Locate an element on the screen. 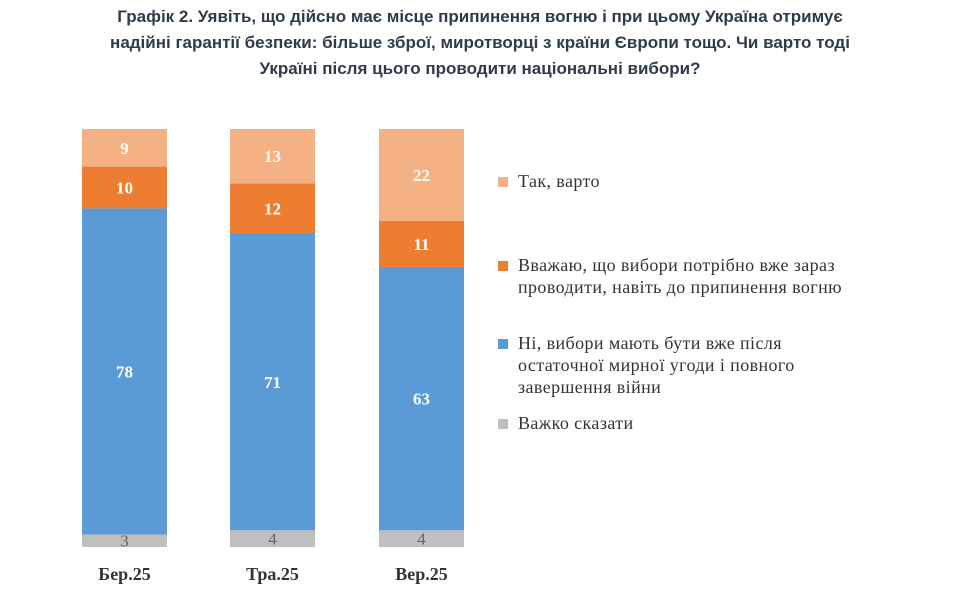  legend-label: Так, варто is located at coordinates (559, 181).